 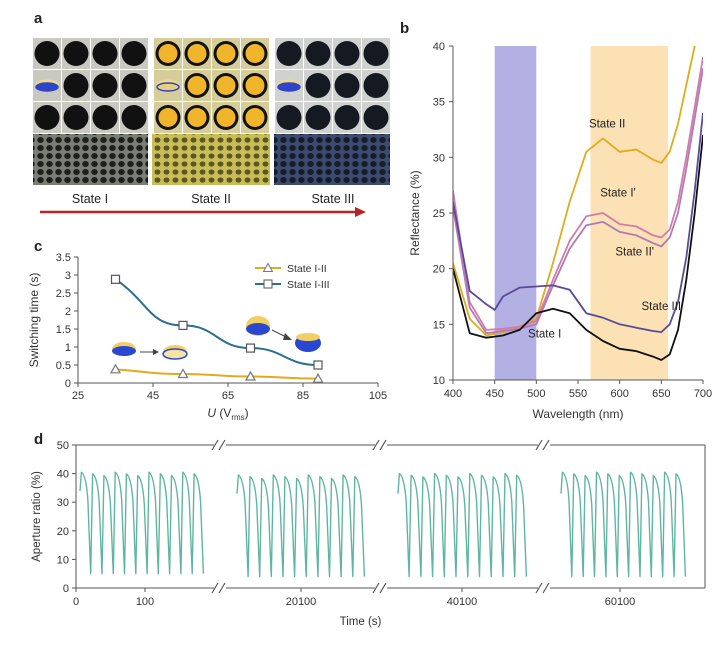 What do you see at coordinates (634, 252) in the screenshot?
I see `series-label: State II'` at bounding box center [634, 252].